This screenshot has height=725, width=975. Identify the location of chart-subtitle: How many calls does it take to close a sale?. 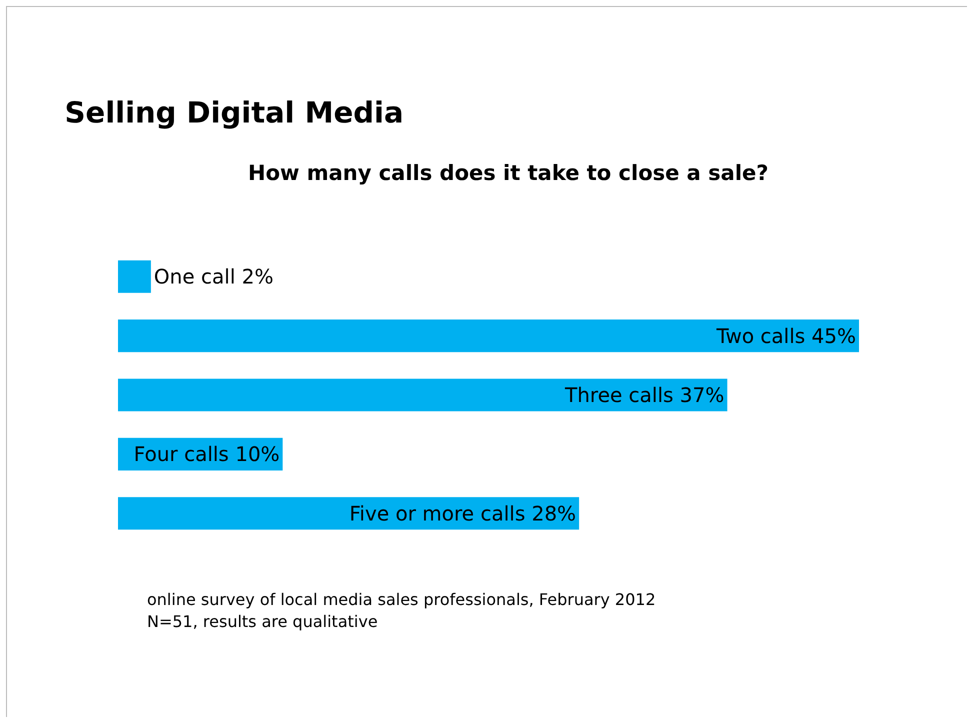
(508, 173).